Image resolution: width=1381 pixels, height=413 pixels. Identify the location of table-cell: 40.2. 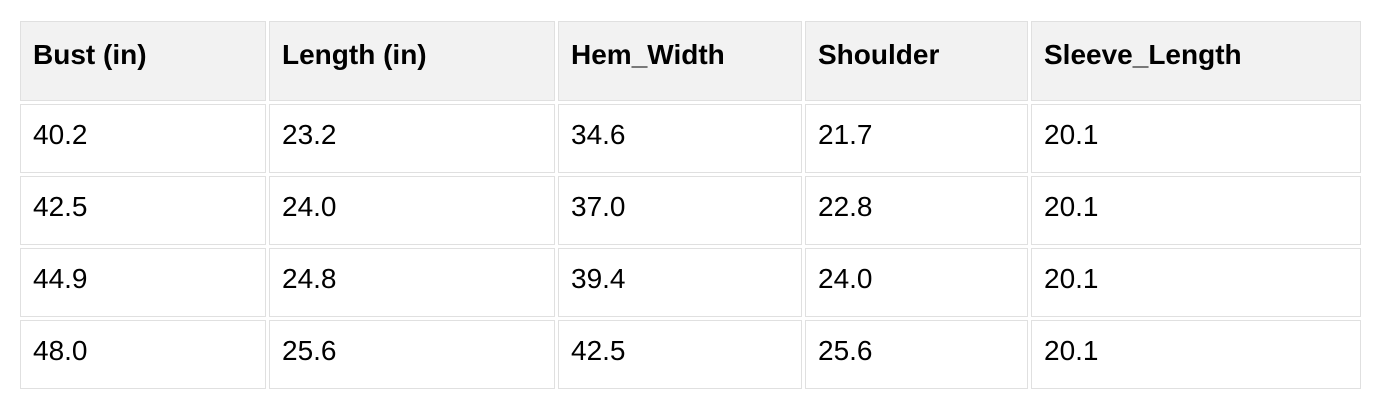
(143, 138).